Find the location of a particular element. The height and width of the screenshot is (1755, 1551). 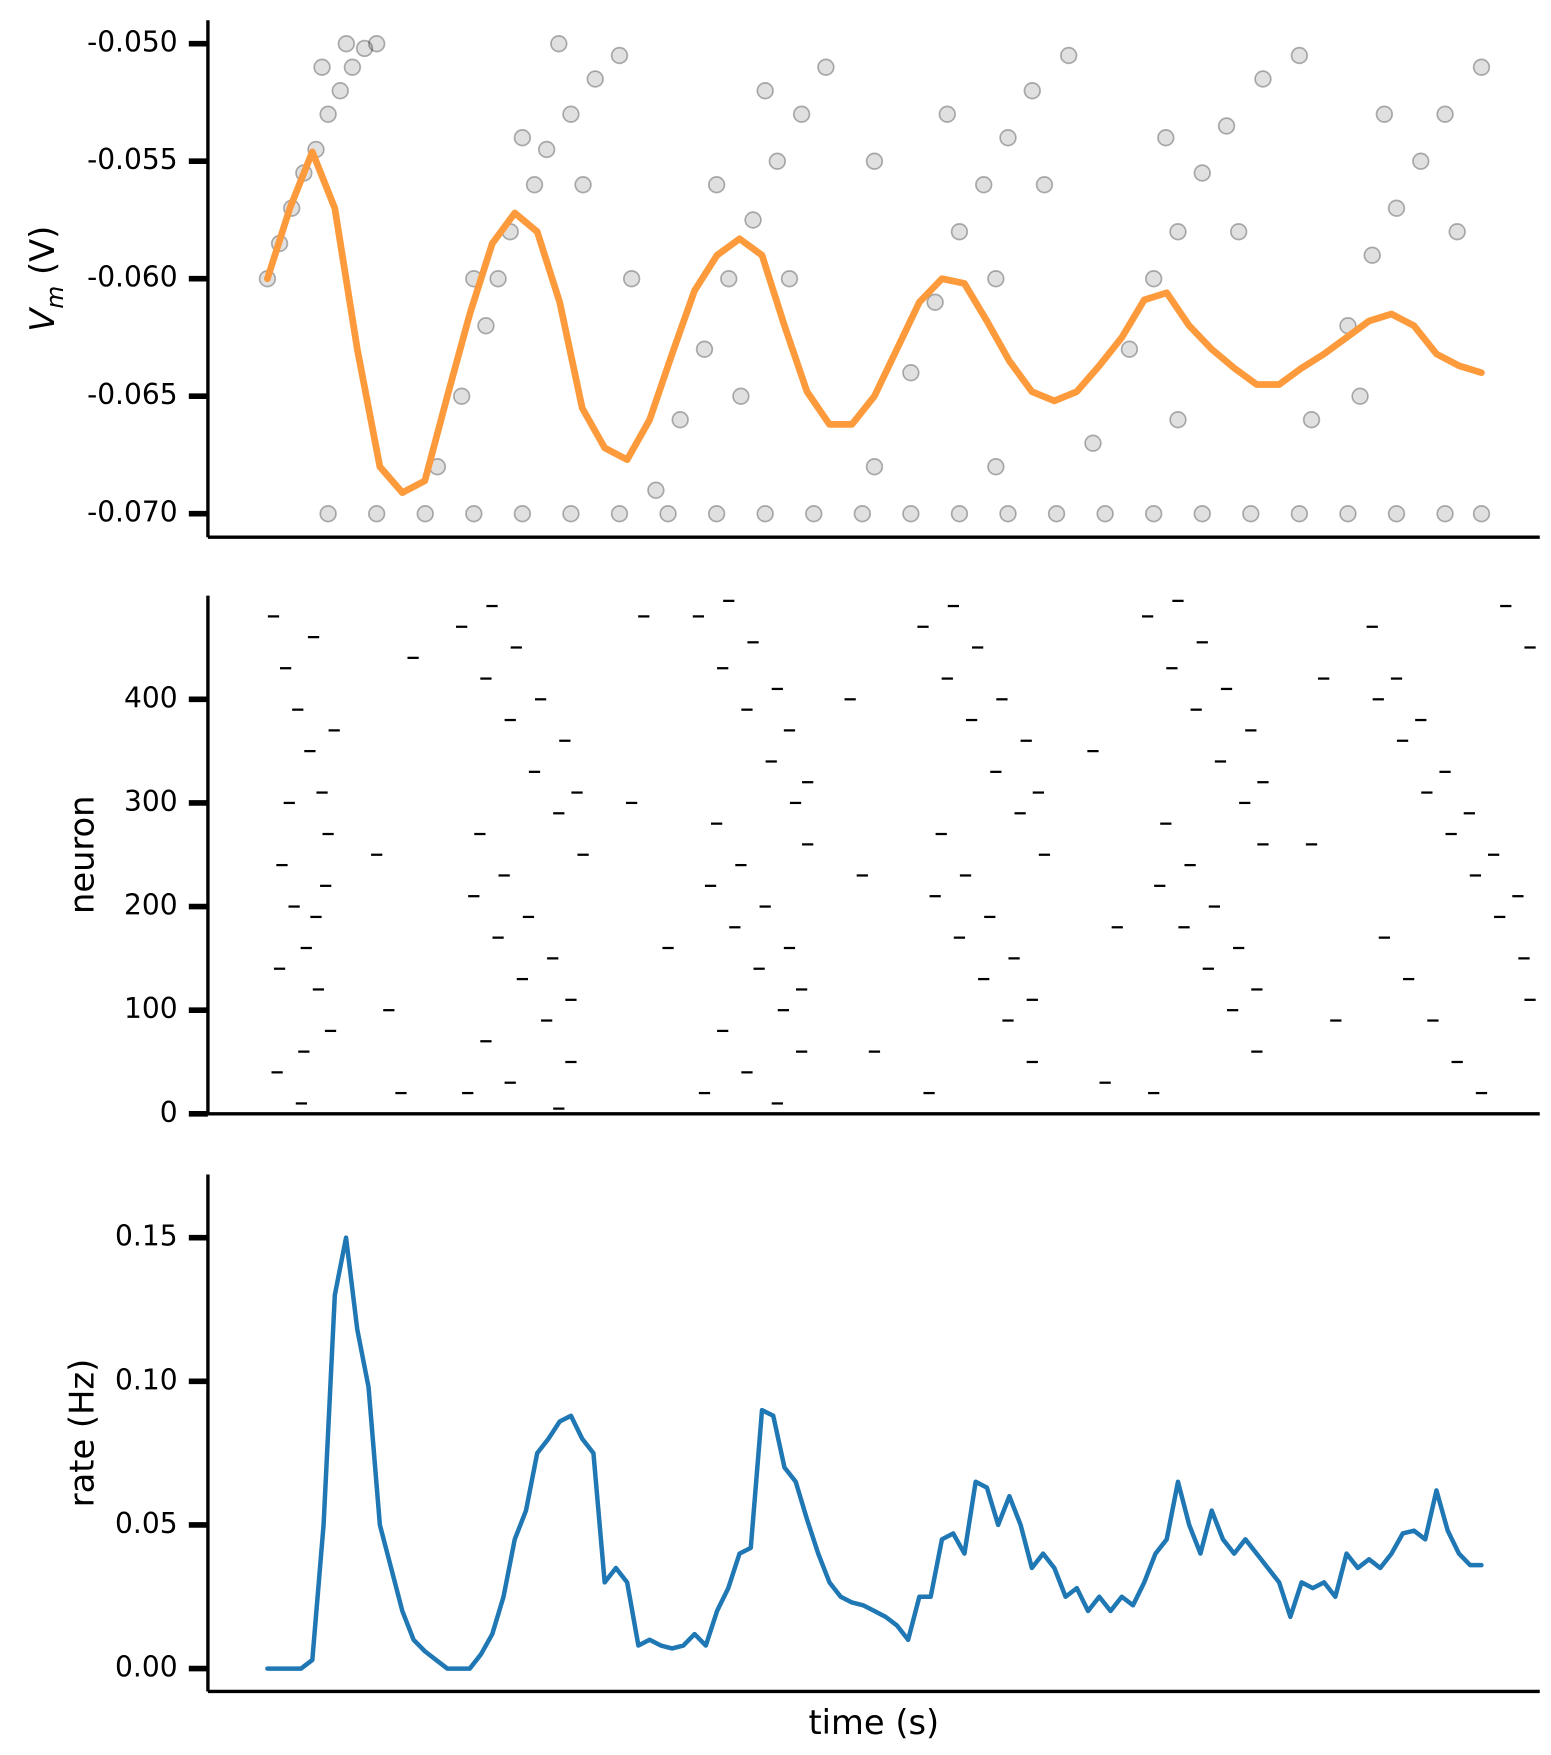

y-tick-label: 0.00 is located at coordinates (146, 1667).